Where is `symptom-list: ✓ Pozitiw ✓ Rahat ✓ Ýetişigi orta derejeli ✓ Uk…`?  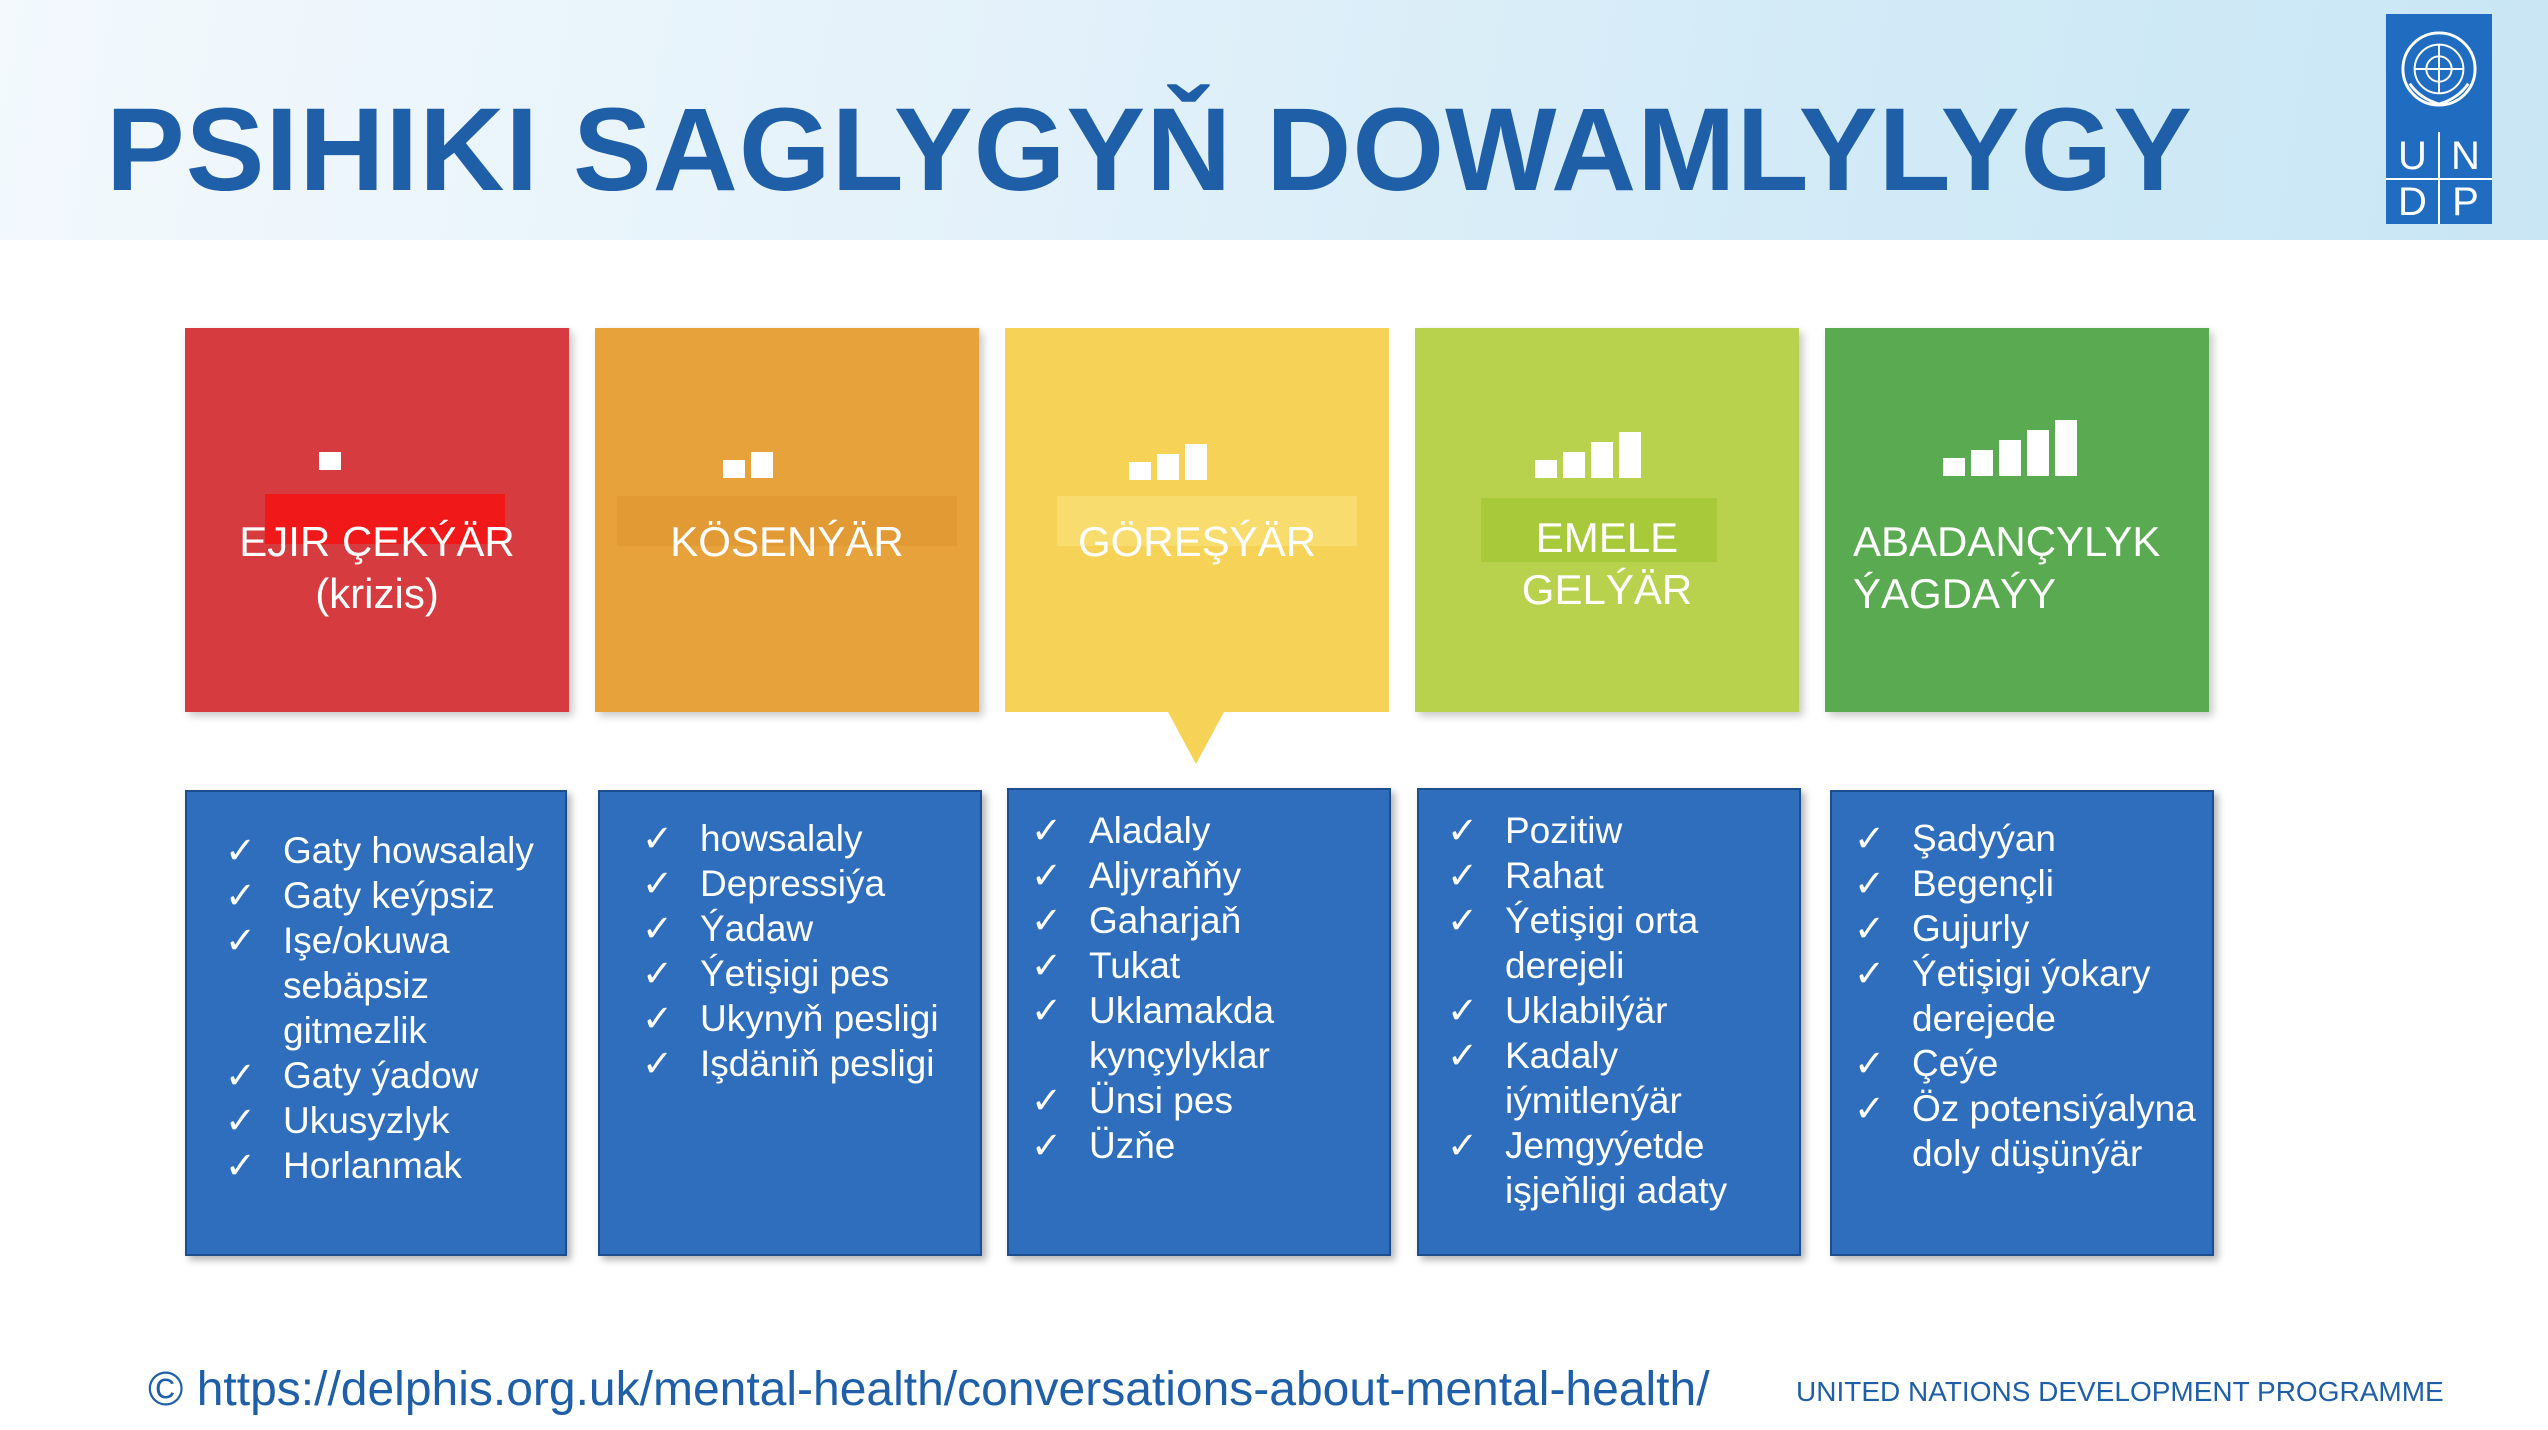
symptom-list: ✓ Pozitiw ✓ Rahat ✓ Ýetişigi orta derejeli ✓ Uk… is located at coordinates (1617, 1010).